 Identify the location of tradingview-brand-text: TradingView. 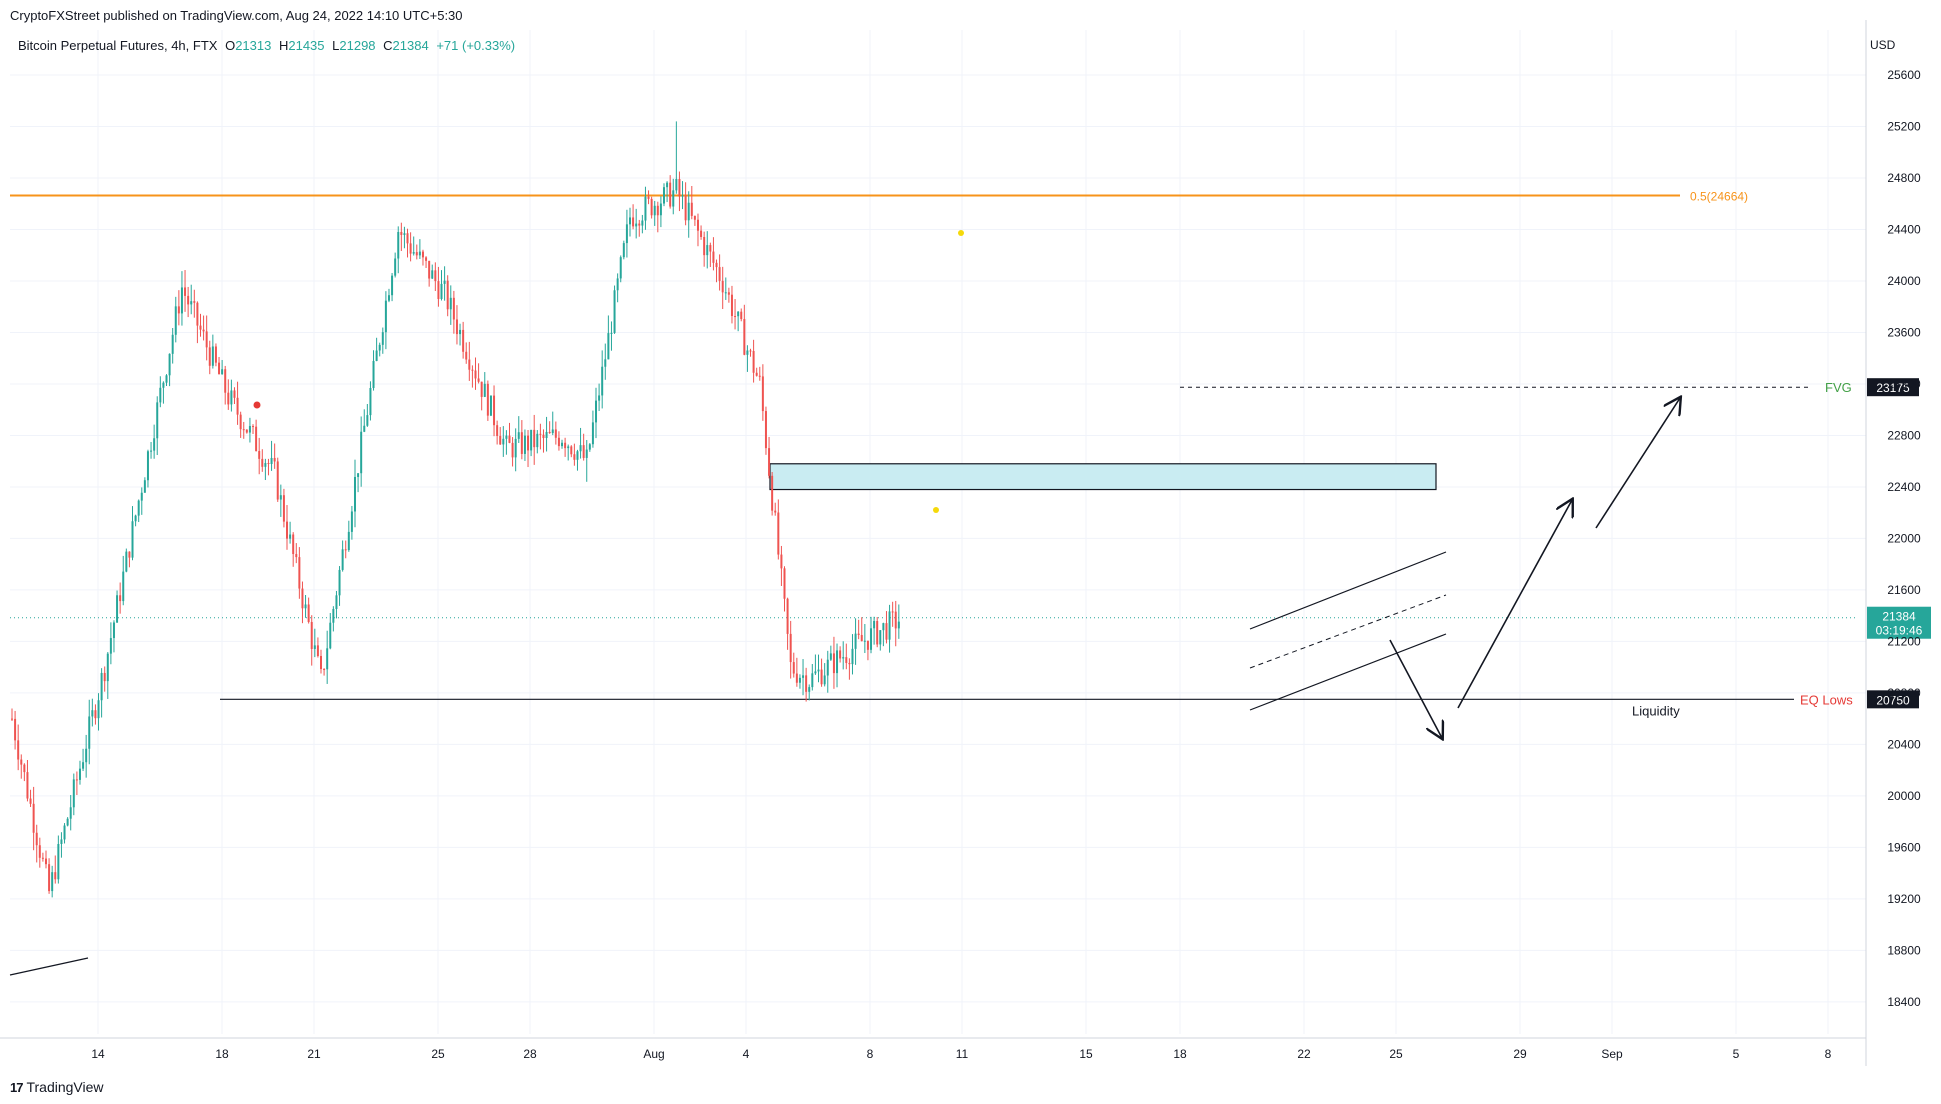
(65, 1087).